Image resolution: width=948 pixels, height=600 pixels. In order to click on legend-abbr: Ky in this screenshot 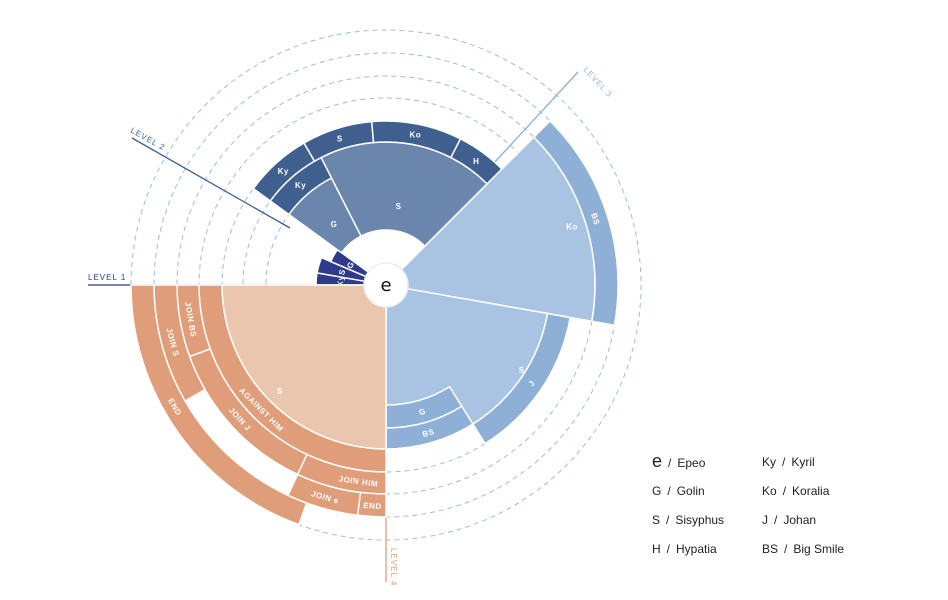, I will do `click(769, 462)`.